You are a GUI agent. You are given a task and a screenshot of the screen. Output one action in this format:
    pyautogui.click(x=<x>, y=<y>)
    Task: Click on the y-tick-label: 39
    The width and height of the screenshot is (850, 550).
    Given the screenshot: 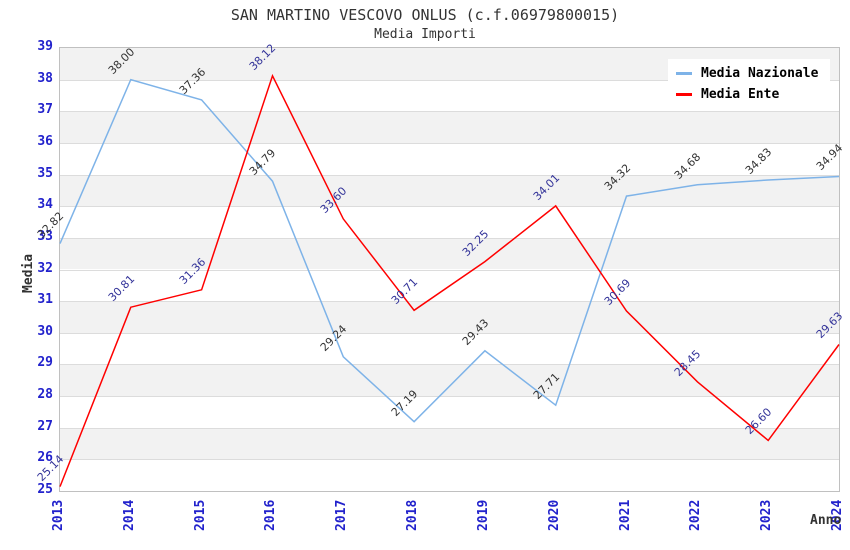 What is the action you would take?
    pyautogui.click(x=45, y=46)
    